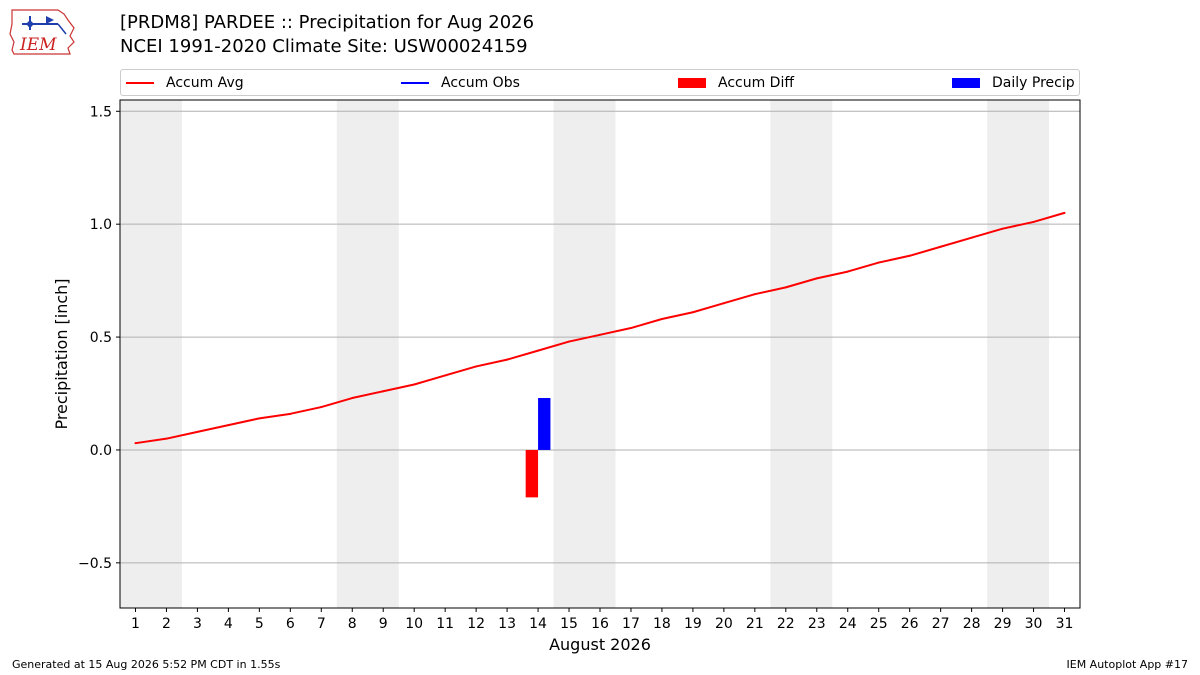 The height and width of the screenshot is (675, 1200). I want to click on legend-swatch-accum-avg, so click(140, 82).